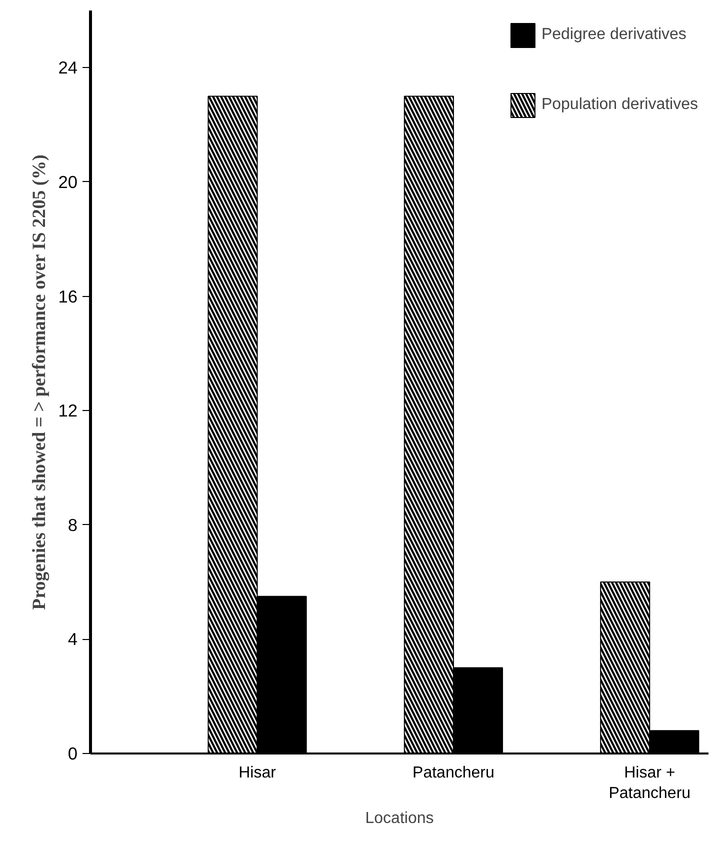 Image resolution: width=718 pixels, height=863 pixels. Describe the element at coordinates (73, 754) in the screenshot. I see `y-tick-label: 0` at that location.